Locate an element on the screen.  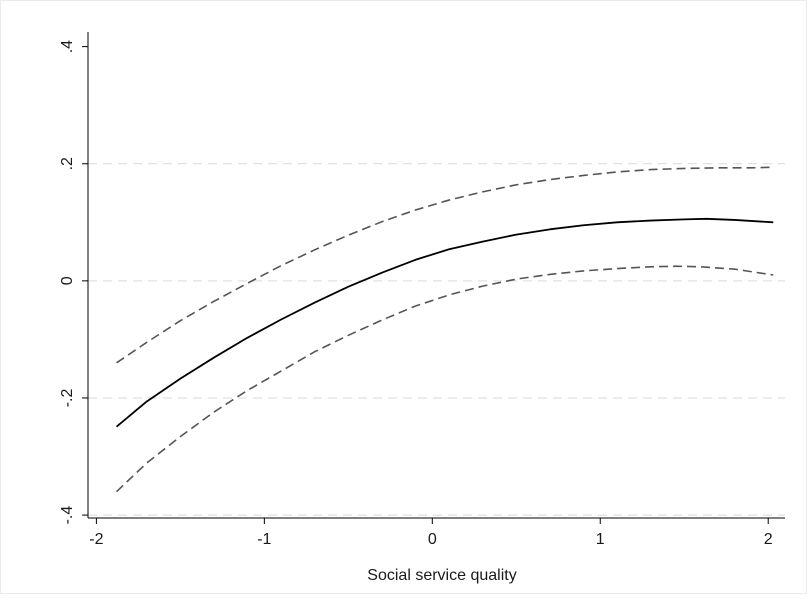
x-tick-label: -2 is located at coordinates (96, 539).